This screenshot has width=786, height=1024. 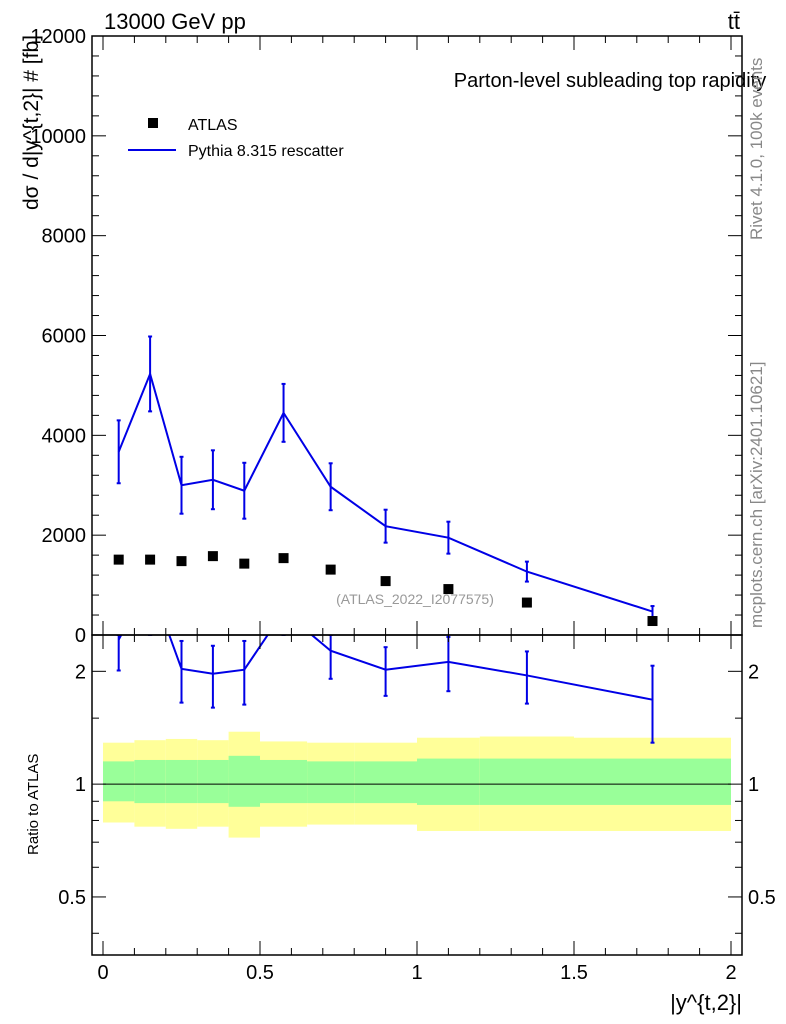 What do you see at coordinates (385, 668) in the screenshot?
I see `ratio-series-line` at bounding box center [385, 668].